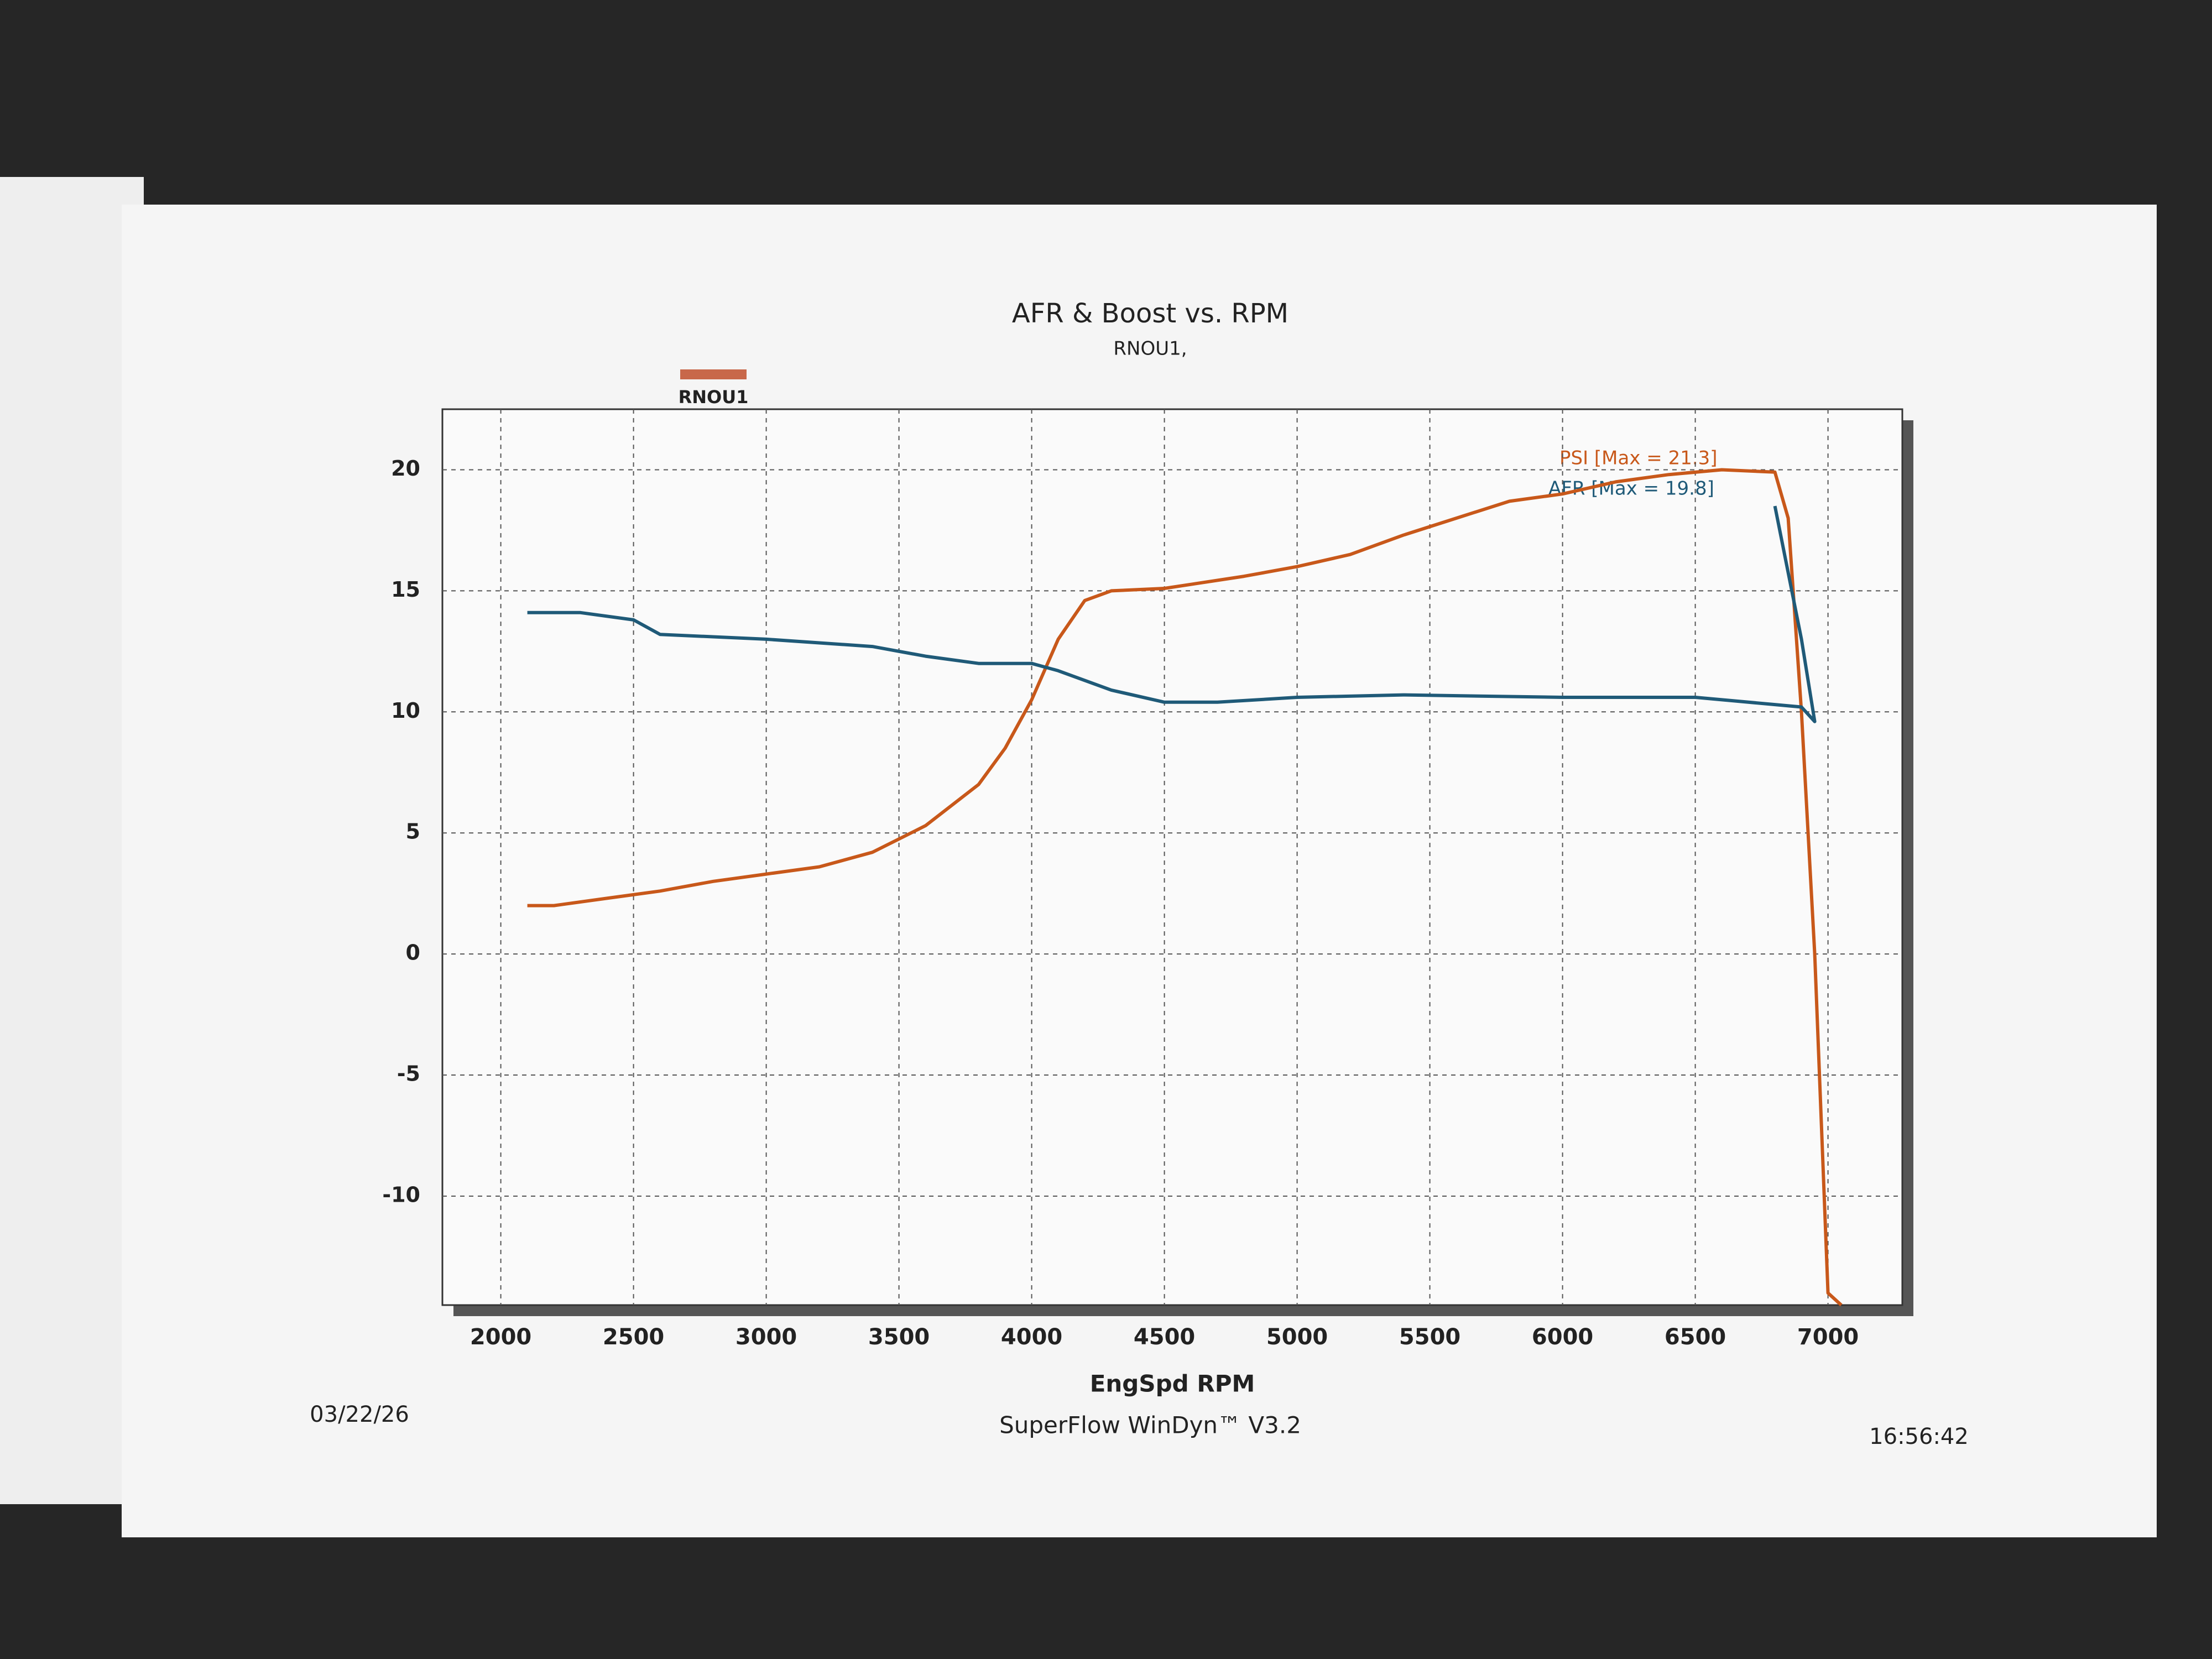 The width and height of the screenshot is (2212, 1659). What do you see at coordinates (1297, 1337) in the screenshot?
I see `x-tick-label: 5000` at bounding box center [1297, 1337].